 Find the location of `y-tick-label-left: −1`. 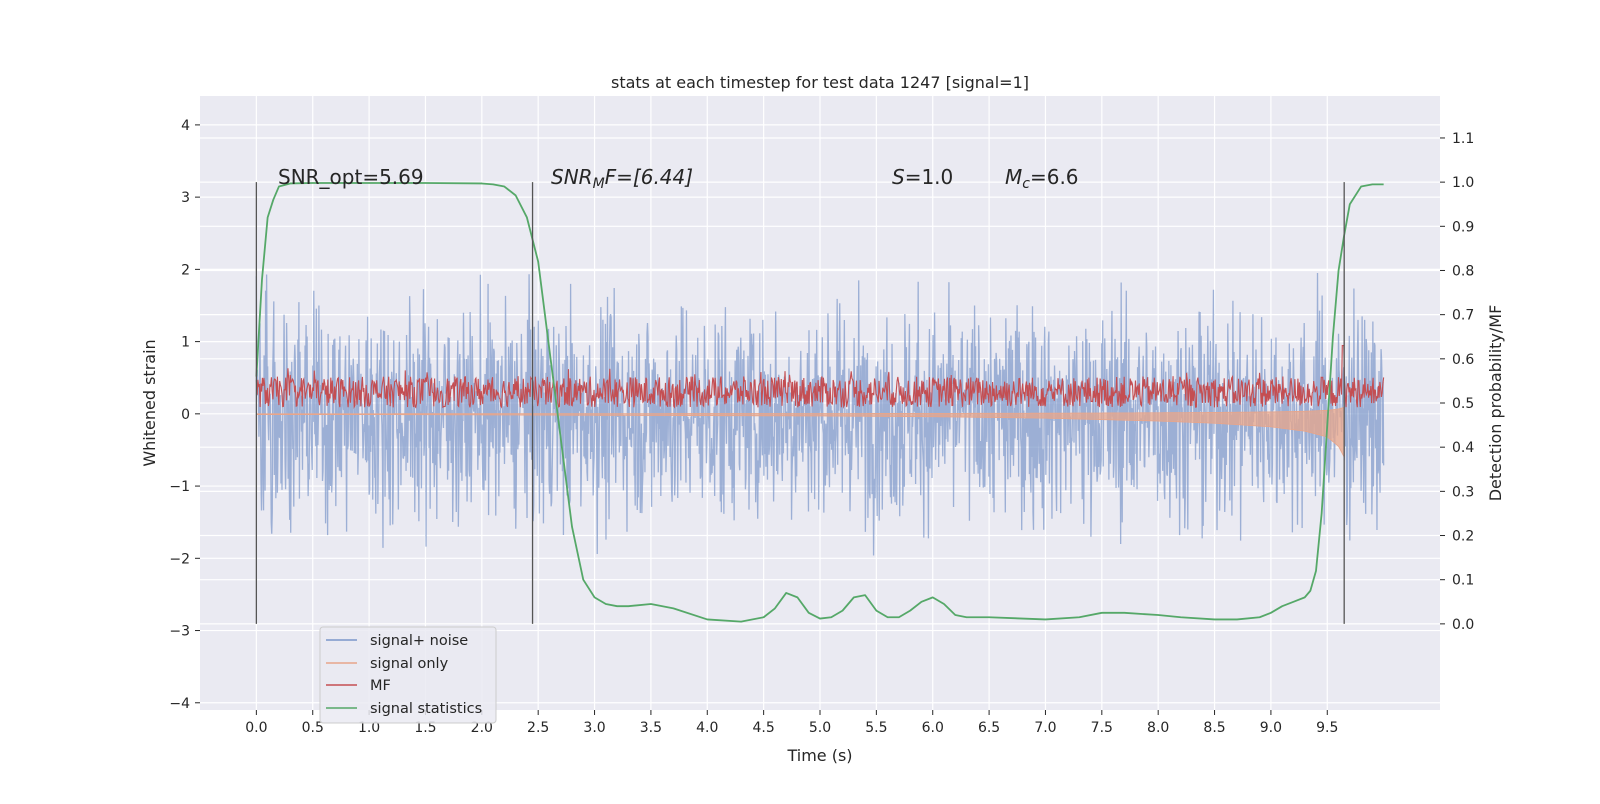

y-tick-label-left: −1 is located at coordinates (179, 487).